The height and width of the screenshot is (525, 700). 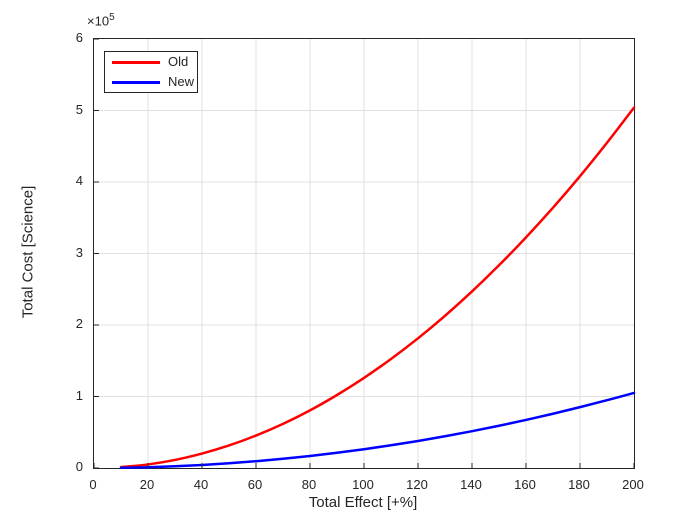 I want to click on y-axis-exponent-label: ×10⁵, so click(x=101, y=20).